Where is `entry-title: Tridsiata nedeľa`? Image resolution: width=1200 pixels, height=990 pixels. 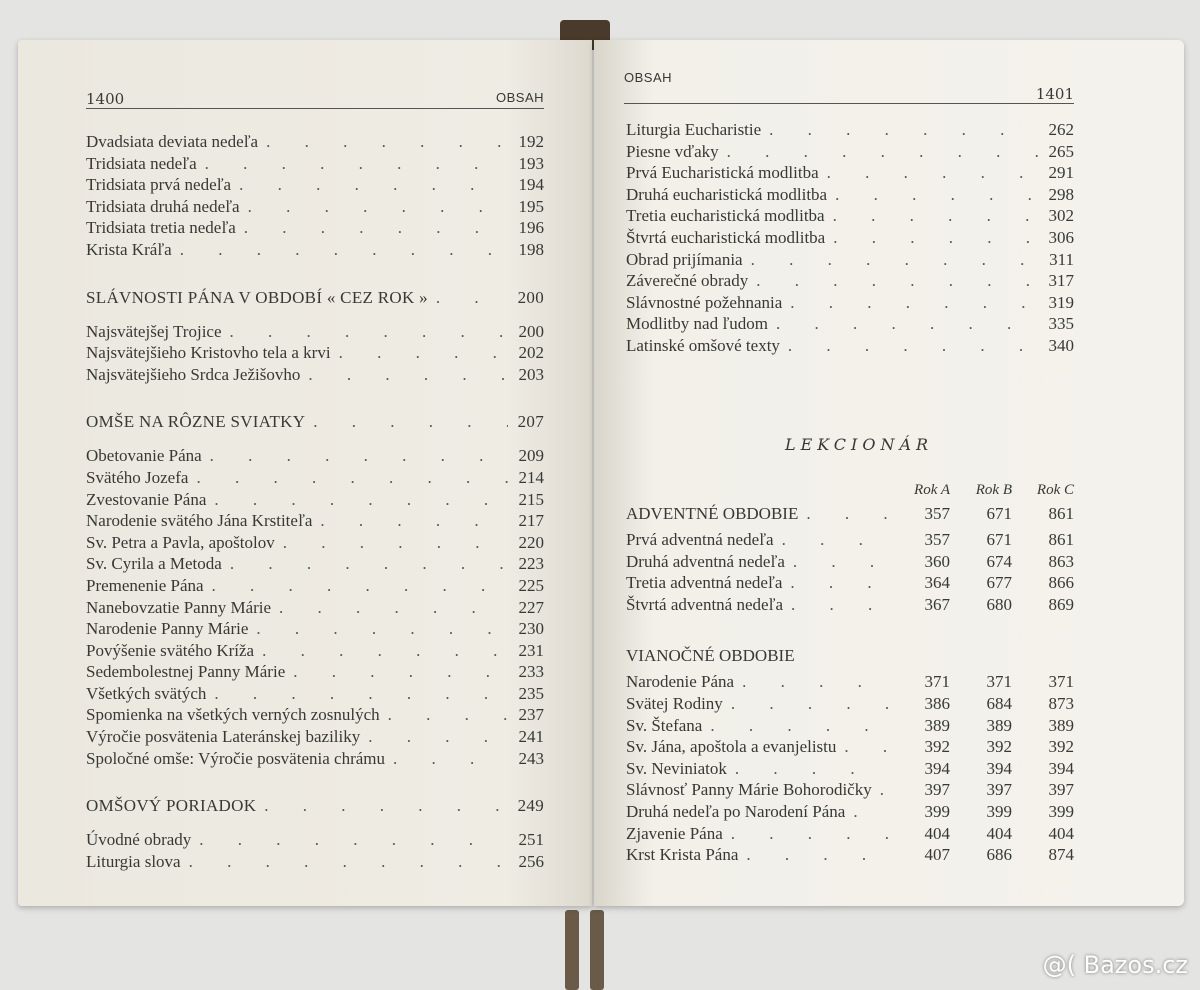
entry-title: Tridsiata nedeľa is located at coordinates (141, 163).